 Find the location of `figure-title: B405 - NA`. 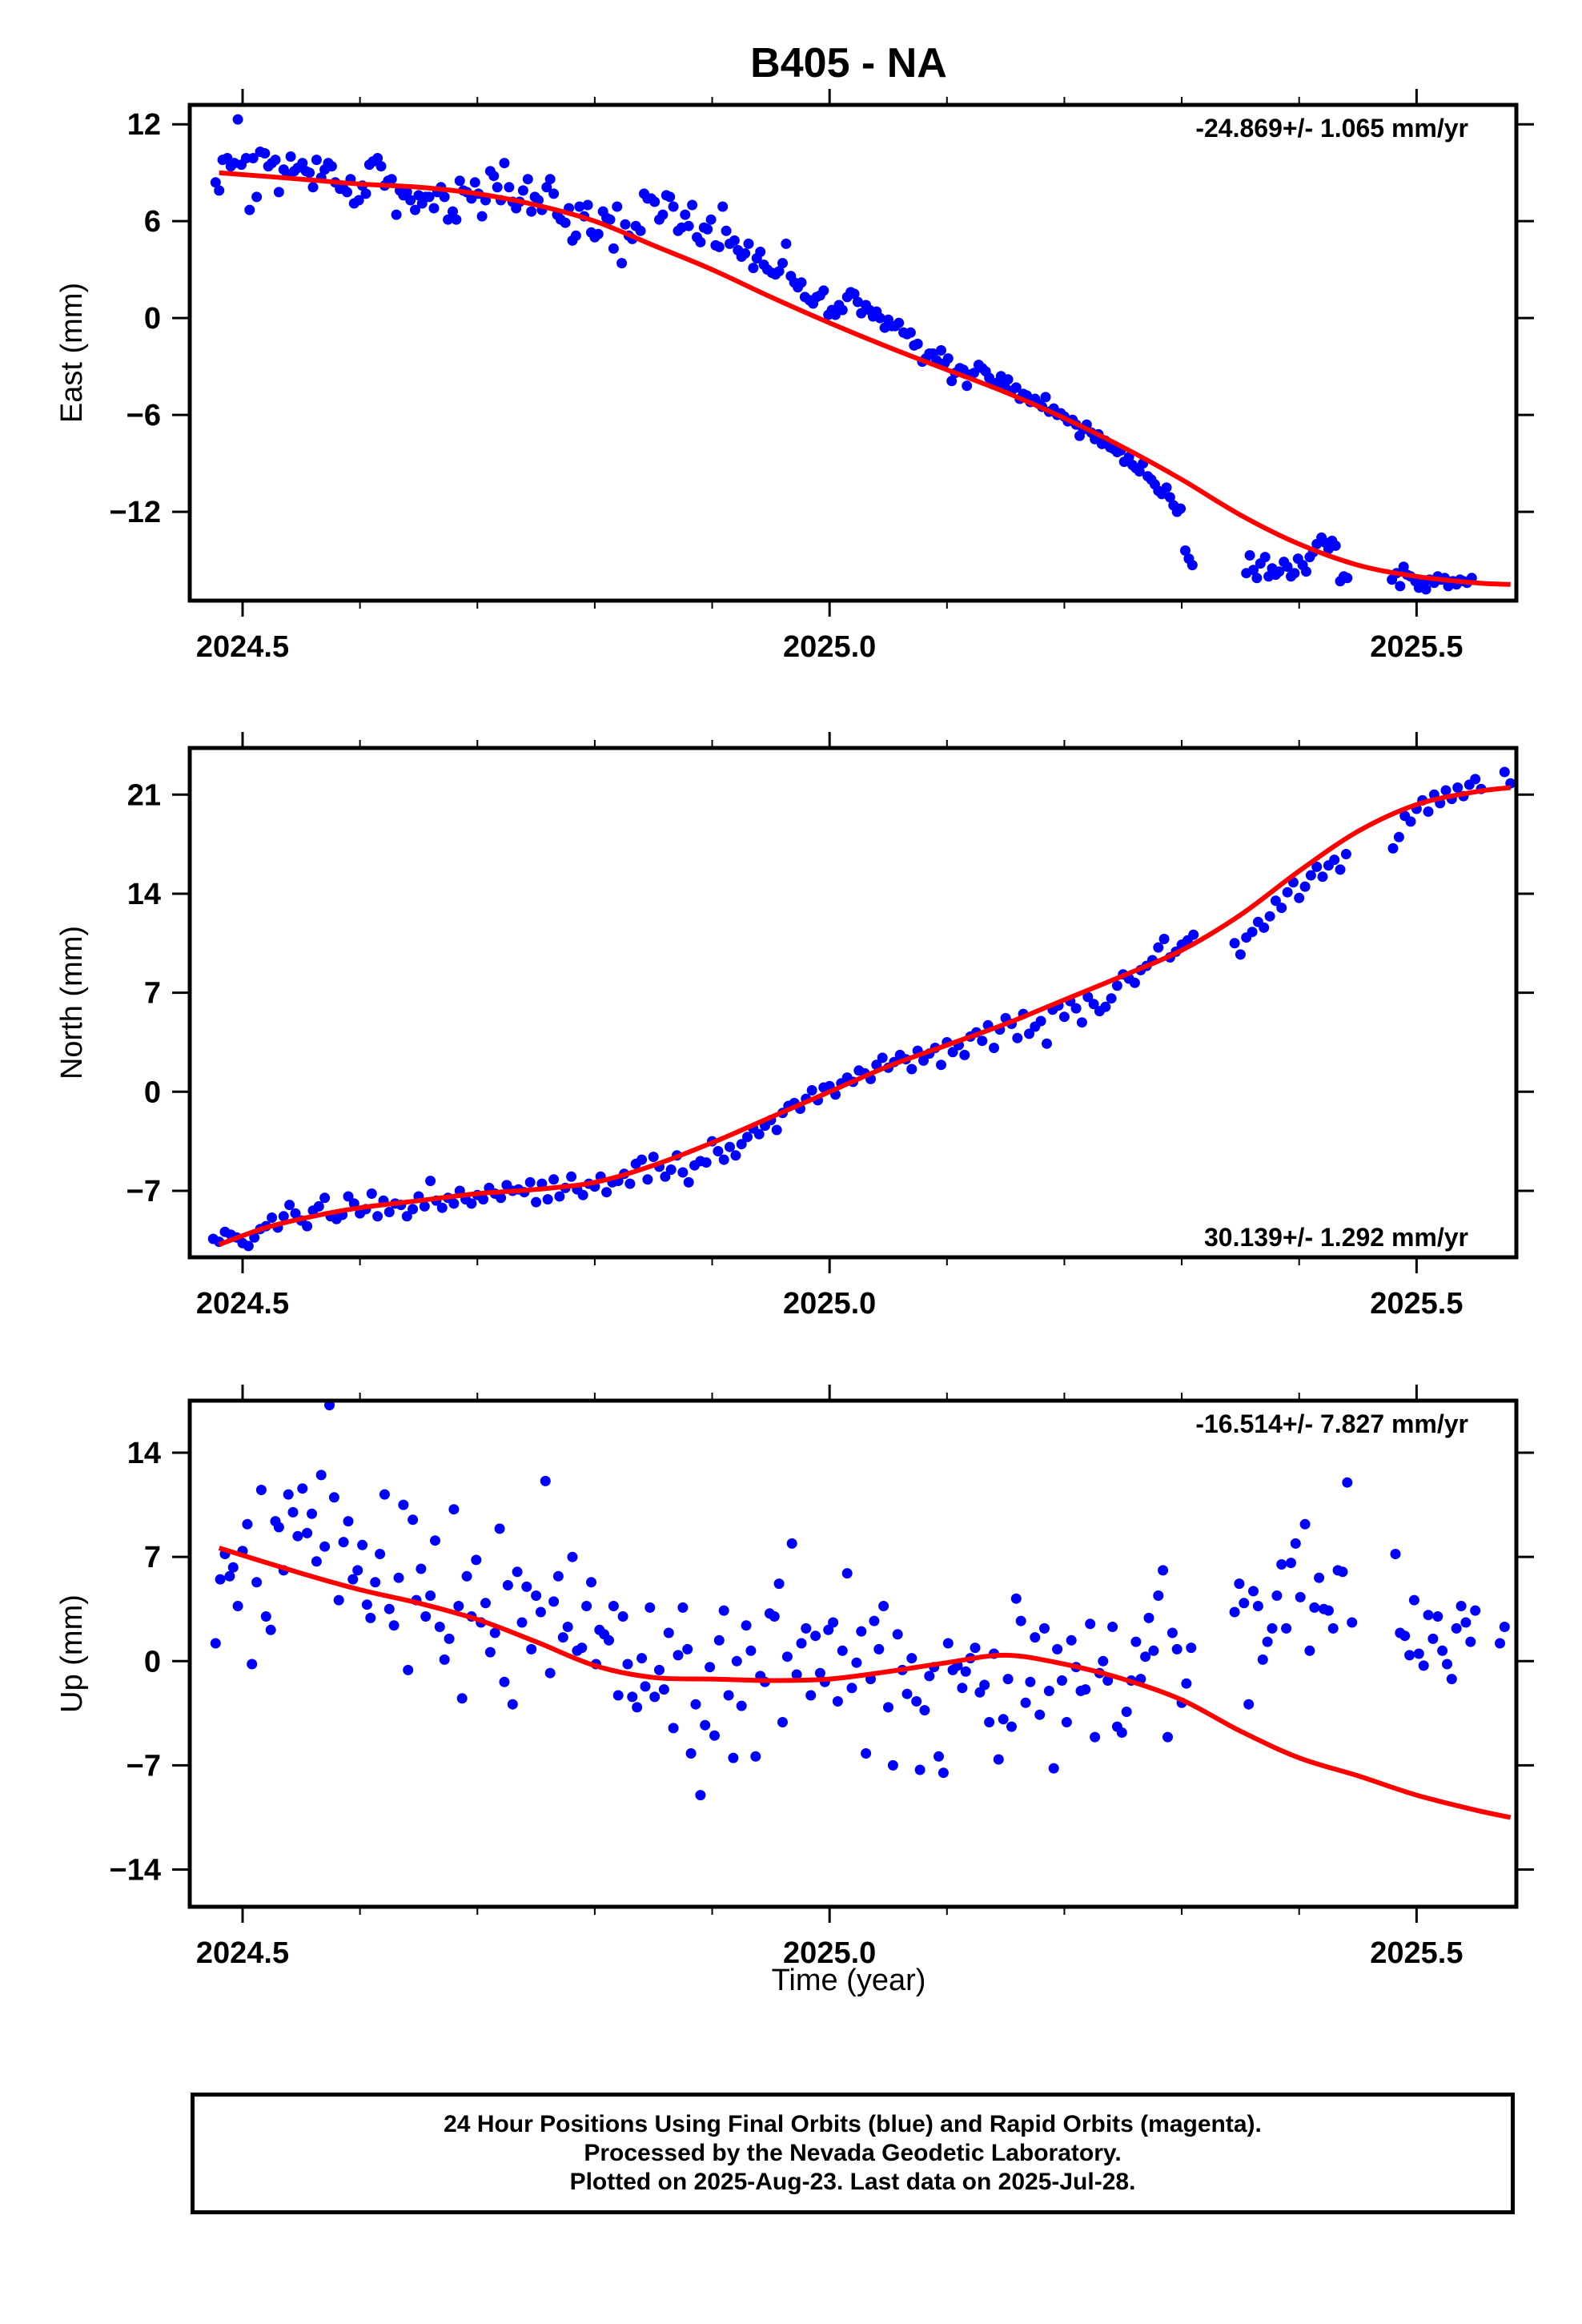

figure-title: B405 - NA is located at coordinates (848, 63).